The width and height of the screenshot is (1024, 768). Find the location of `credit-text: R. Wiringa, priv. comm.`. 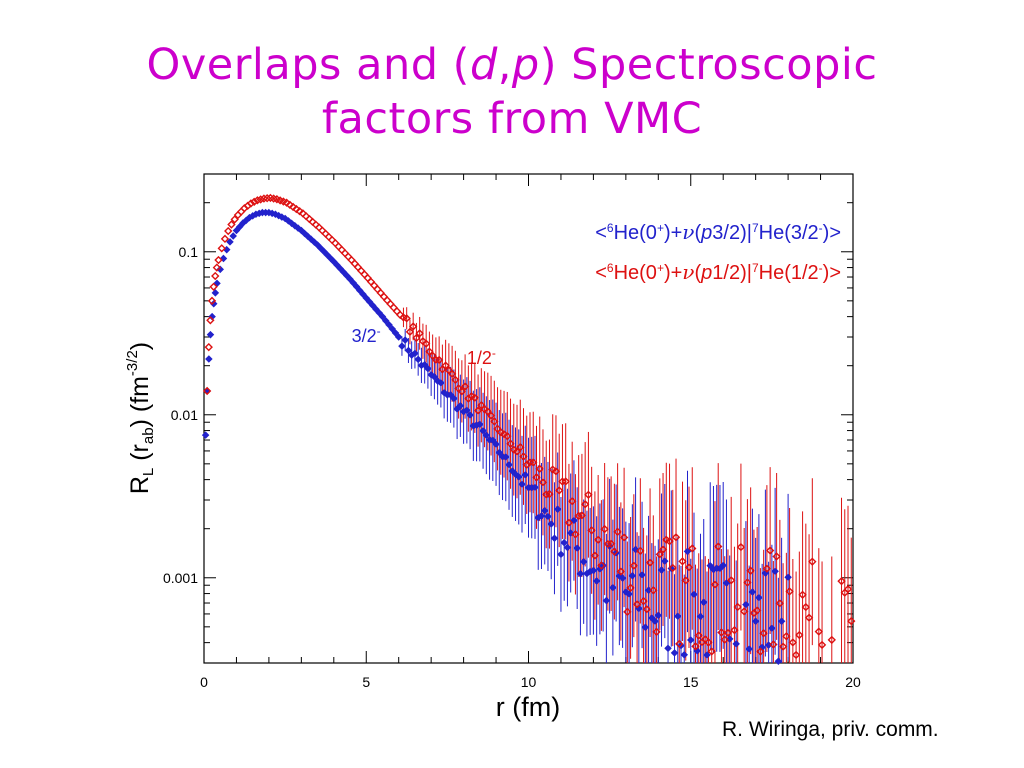

credit-text: R. Wiringa, priv. comm. is located at coordinates (830, 729).